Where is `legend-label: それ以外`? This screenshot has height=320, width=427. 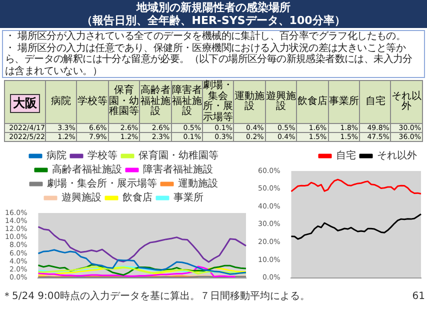 legend-label: それ以外 is located at coordinates (397, 156).